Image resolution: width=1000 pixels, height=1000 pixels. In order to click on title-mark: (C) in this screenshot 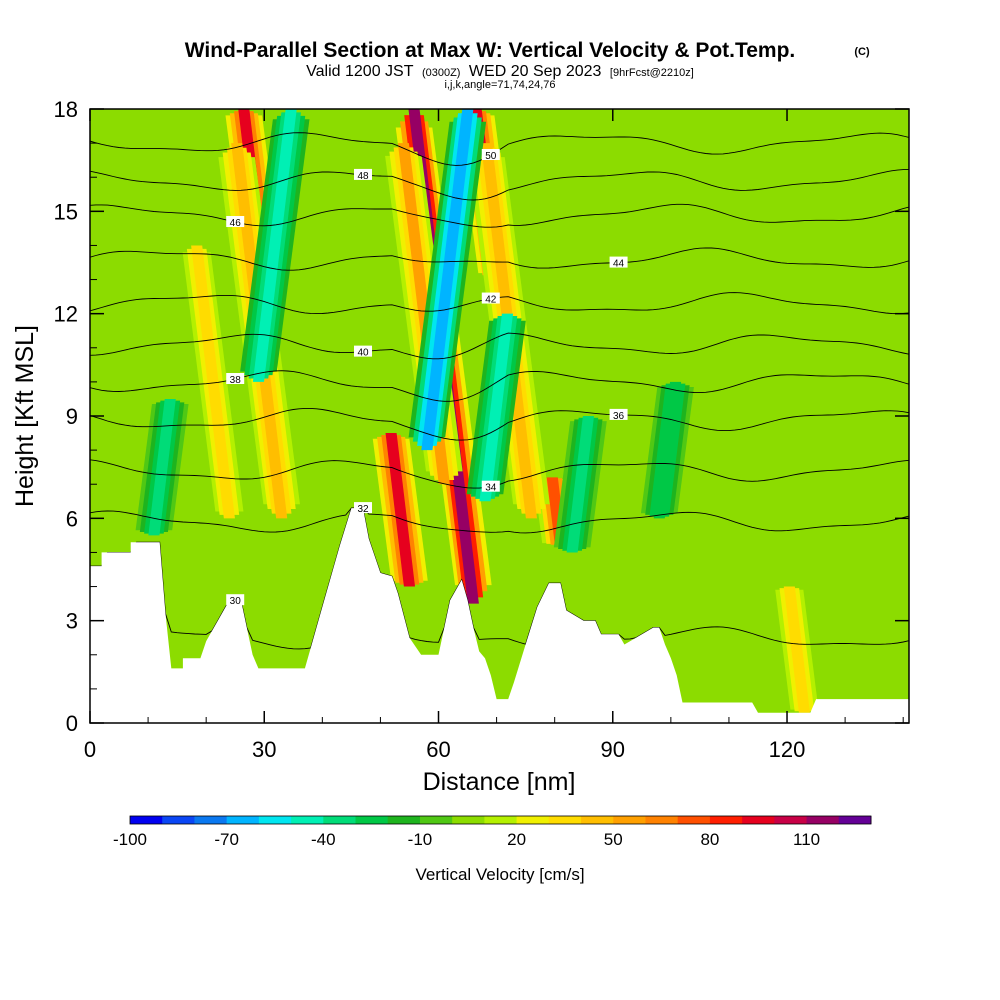, I will do `click(862, 52)`.